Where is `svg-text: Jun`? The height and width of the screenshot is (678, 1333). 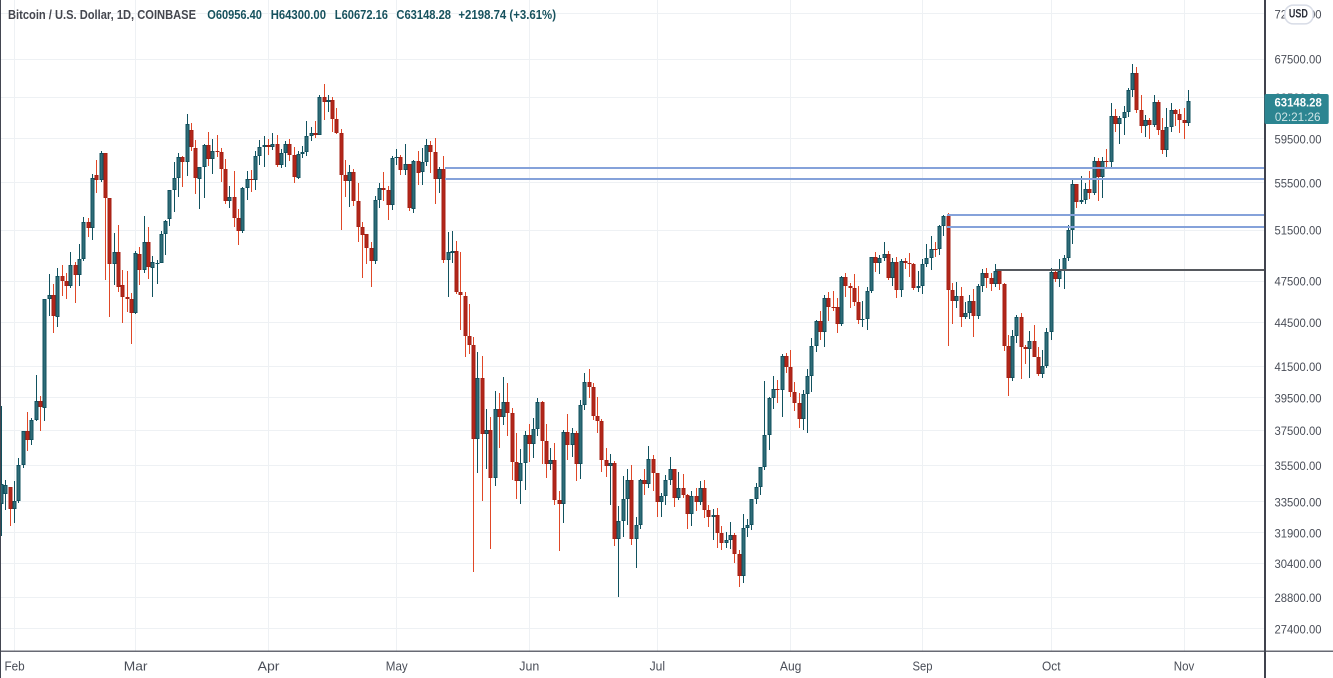
svg-text: Jun is located at coordinates (529, 667).